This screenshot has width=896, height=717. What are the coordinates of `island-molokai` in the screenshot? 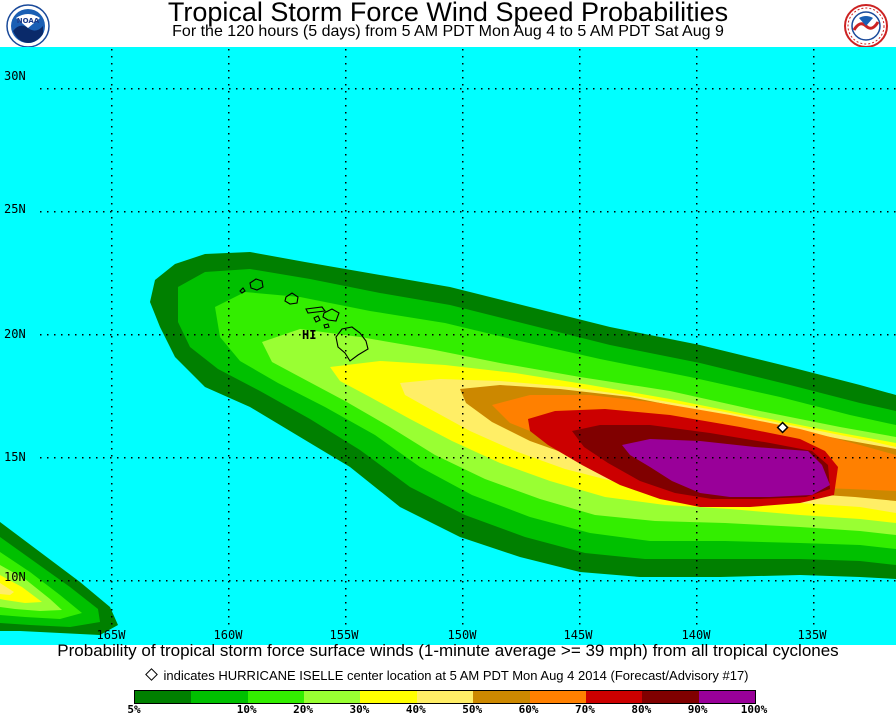 It's located at (316, 310).